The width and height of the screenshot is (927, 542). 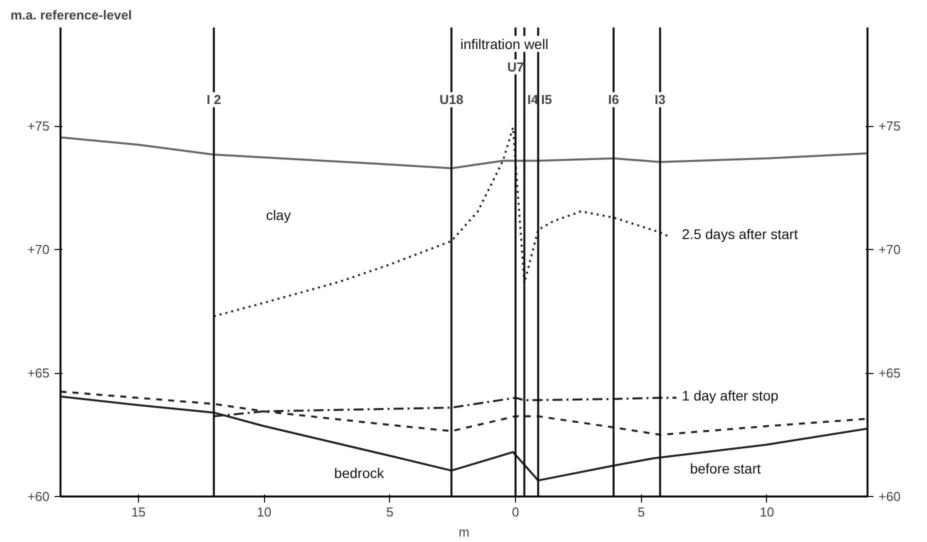 What do you see at coordinates (38, 373) in the screenshot?
I see `y-tick-label: +65` at bounding box center [38, 373].